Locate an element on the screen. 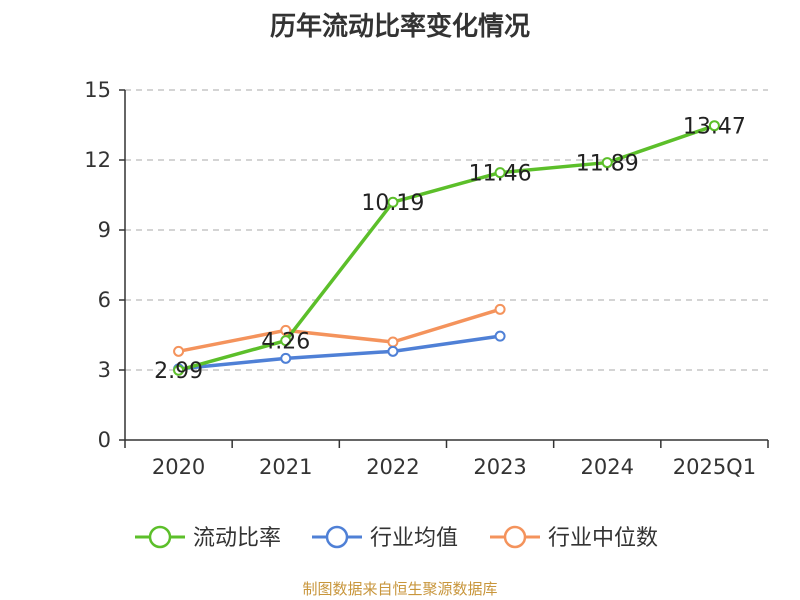  data-label: 10.19 is located at coordinates (392, 203).